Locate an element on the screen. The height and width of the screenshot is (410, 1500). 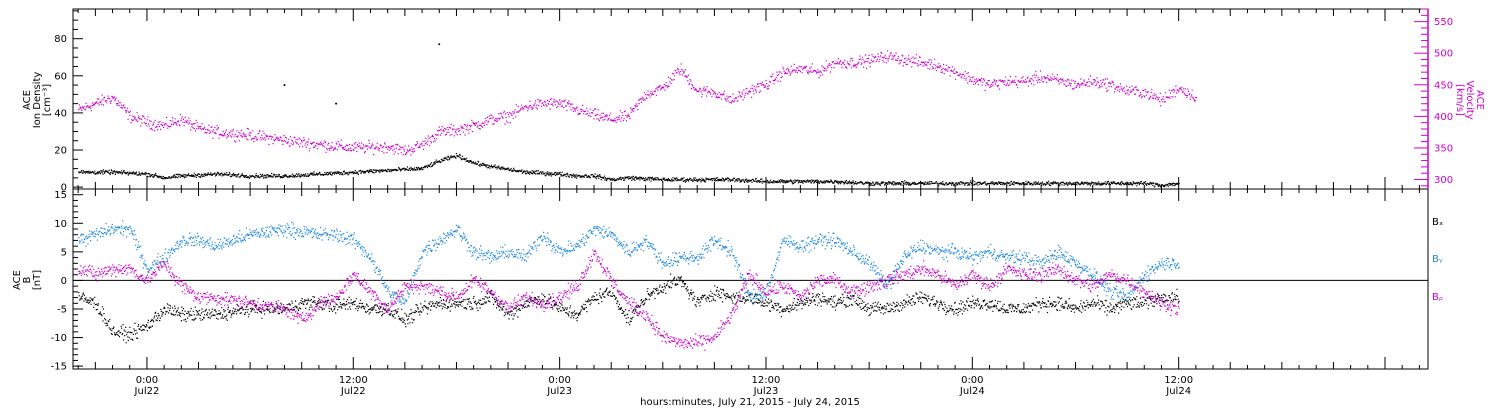
magnetic-field-y-axis: -15 -10 -5 0 5 10 15 is located at coordinates (67, 281).